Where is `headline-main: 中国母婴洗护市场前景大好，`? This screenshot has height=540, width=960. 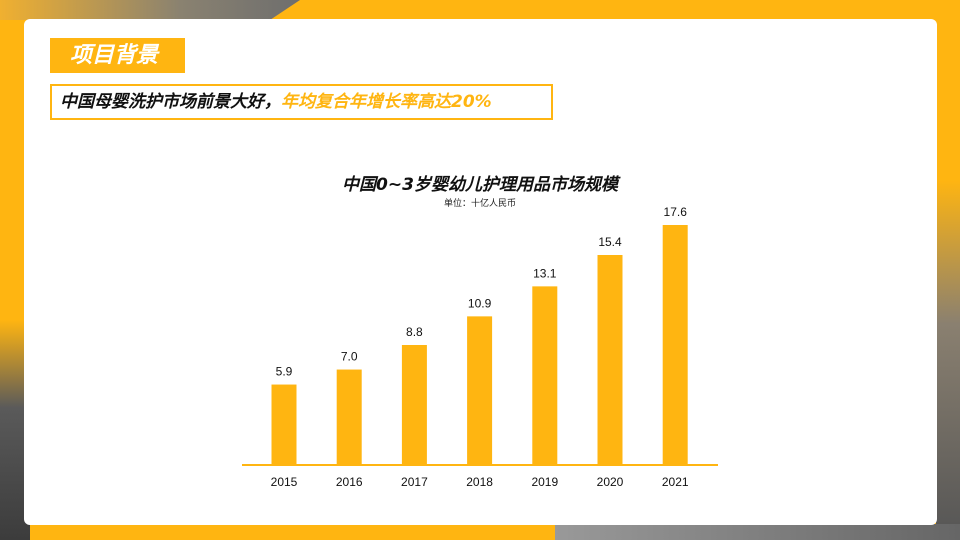
headline-main: 中国母婴洗护市场前景大好， is located at coordinates (170, 102).